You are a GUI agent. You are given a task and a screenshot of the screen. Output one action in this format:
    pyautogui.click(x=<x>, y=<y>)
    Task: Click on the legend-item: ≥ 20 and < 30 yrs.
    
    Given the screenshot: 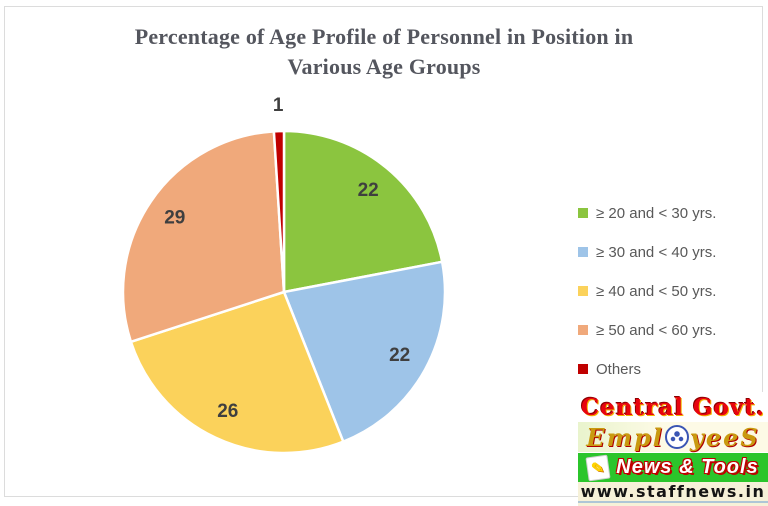 What is the action you would take?
    pyautogui.click(x=647, y=213)
    